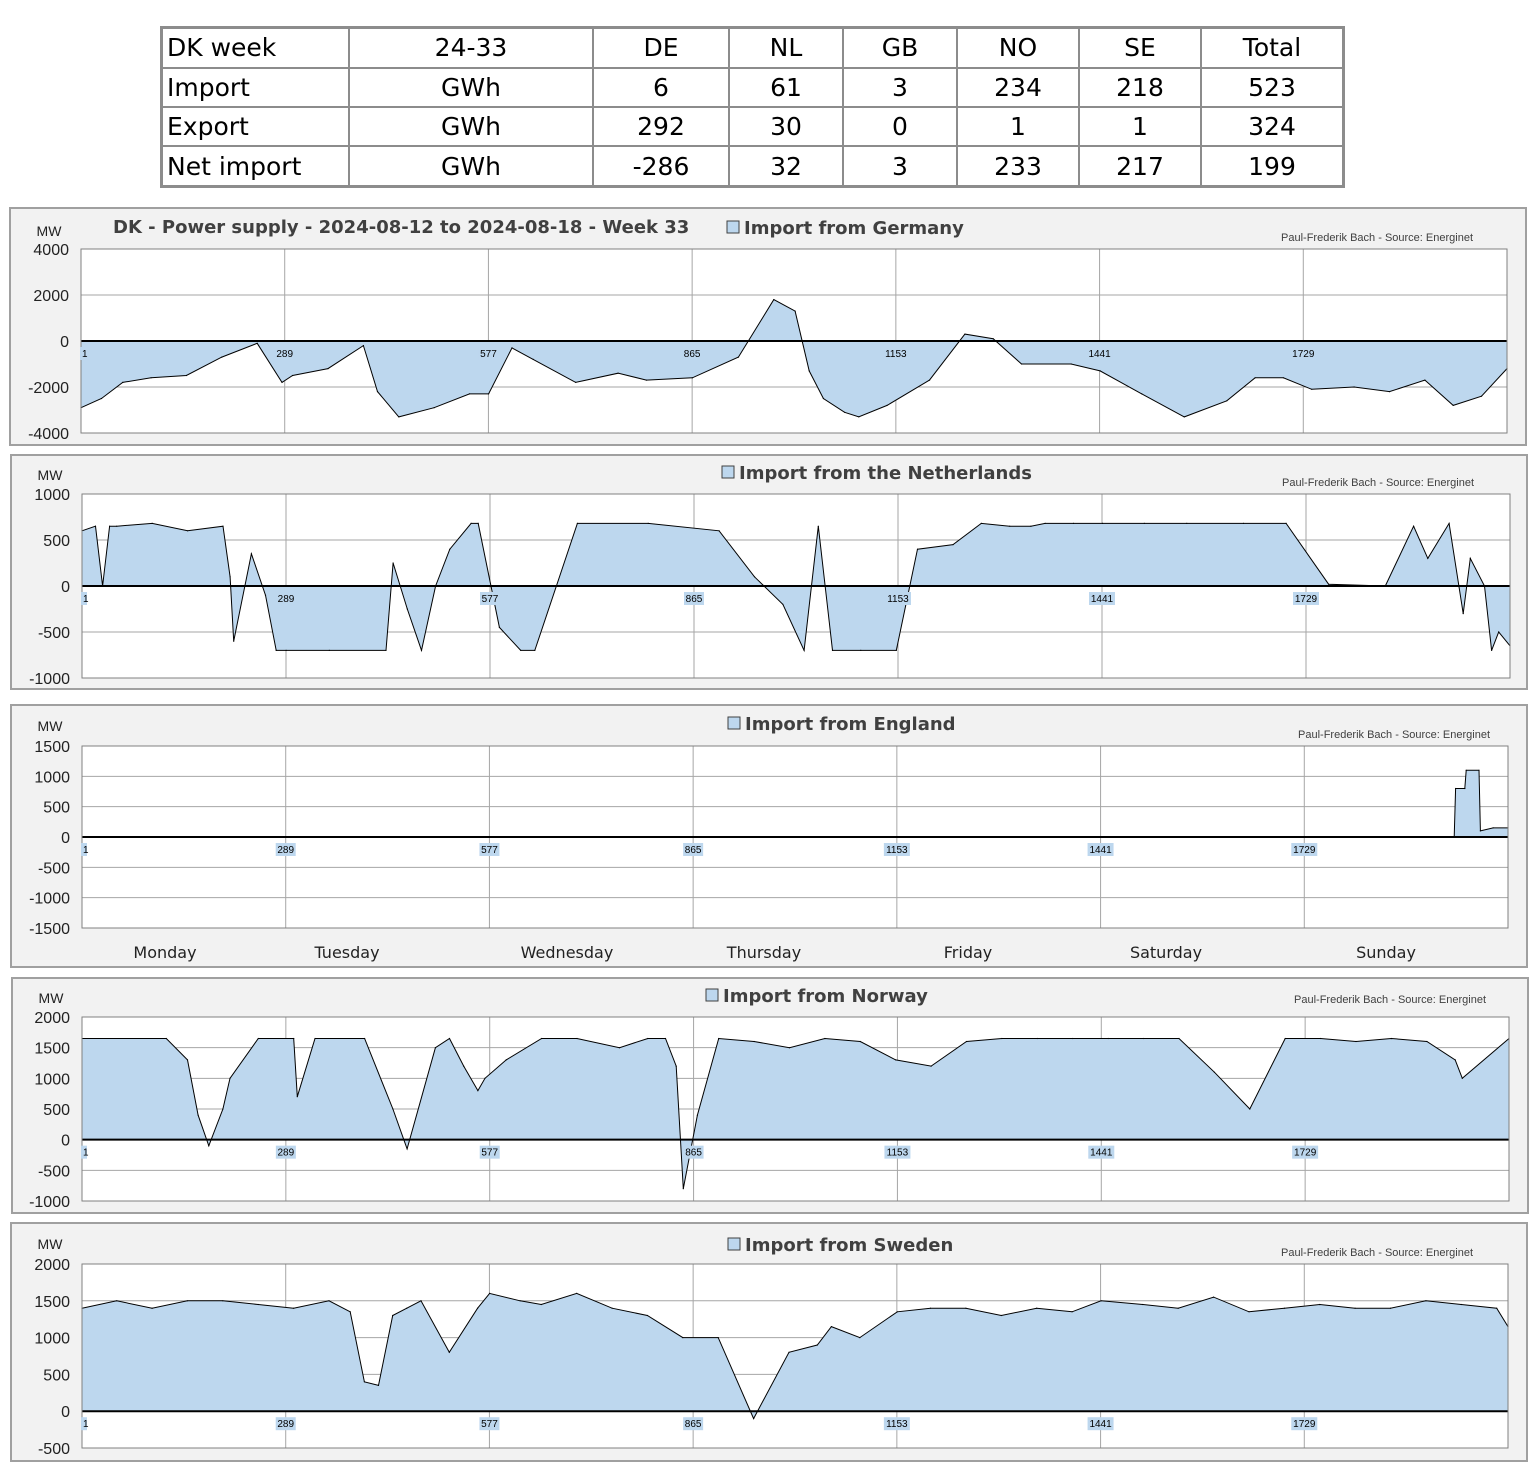  What do you see at coordinates (854, 228) in the screenshot?
I see `legend-label: Import from Germany` at bounding box center [854, 228].